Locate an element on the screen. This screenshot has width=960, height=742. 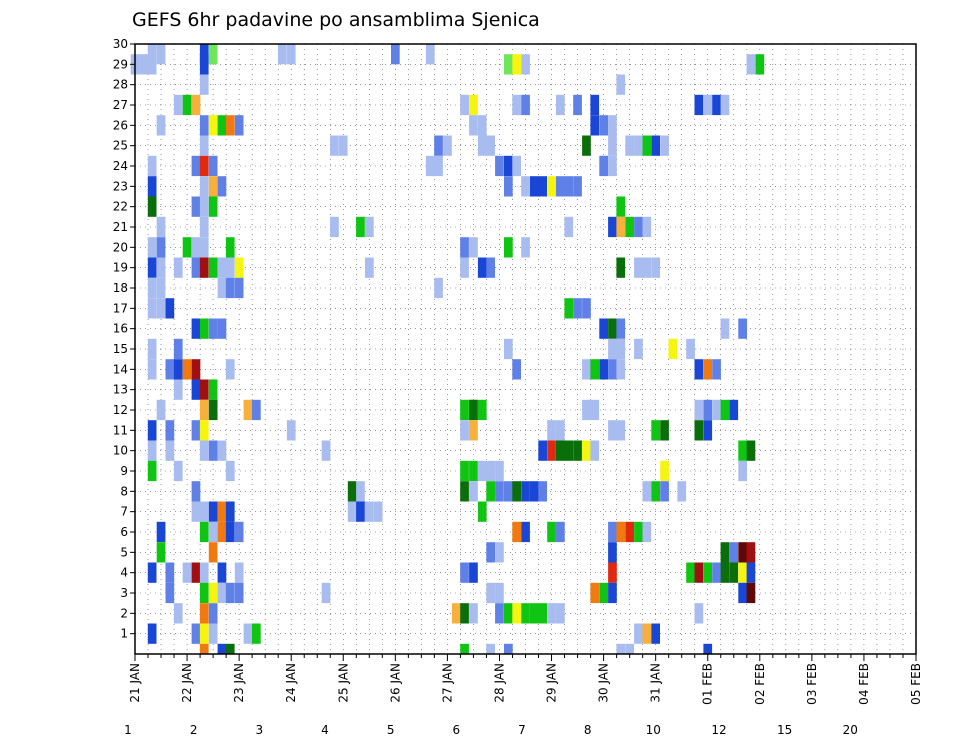
x-tick-label: 24 JAN is located at coordinates (291, 683).